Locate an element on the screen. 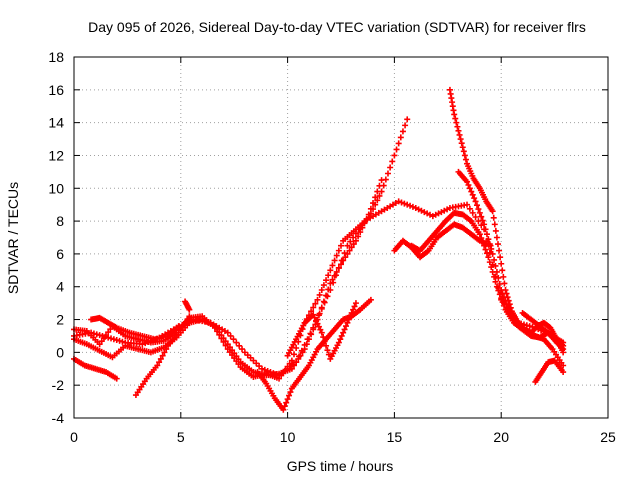 The width and height of the screenshot is (640, 480). y-tick-label: 18 is located at coordinates (56, 57).